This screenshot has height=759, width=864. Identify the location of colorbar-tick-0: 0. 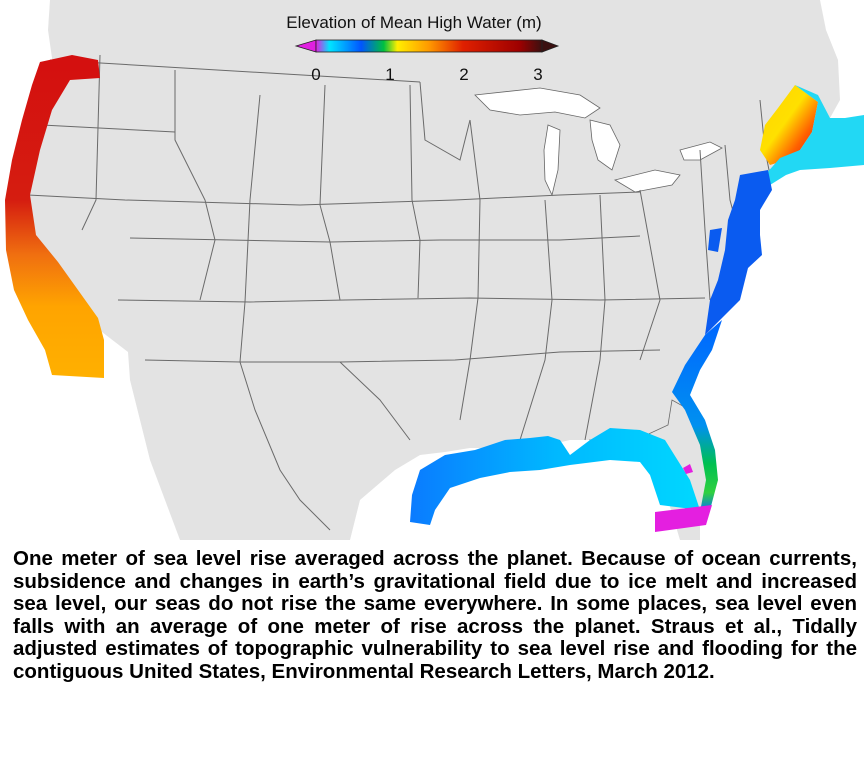
(315, 74).